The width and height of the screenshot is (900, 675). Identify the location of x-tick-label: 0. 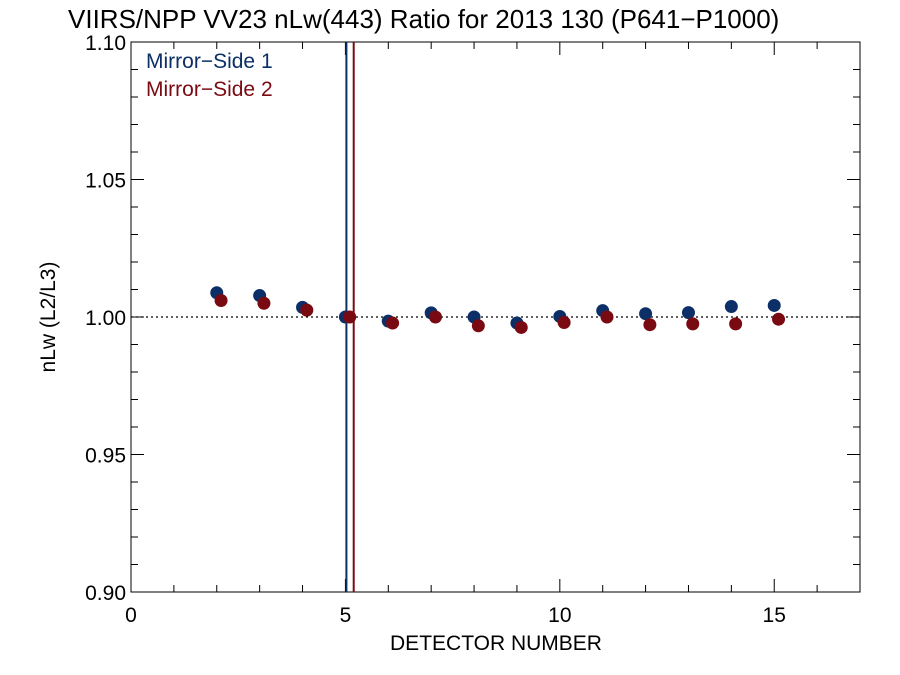
(131, 615).